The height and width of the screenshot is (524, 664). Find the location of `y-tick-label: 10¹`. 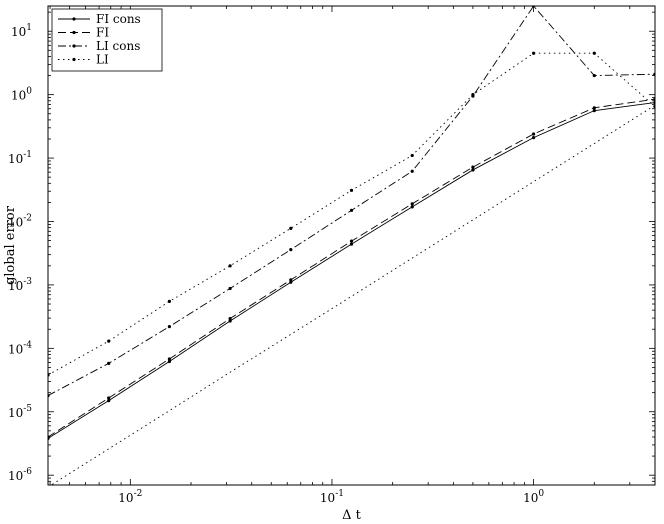

y-tick-label: 10¹ is located at coordinates (21, 31).